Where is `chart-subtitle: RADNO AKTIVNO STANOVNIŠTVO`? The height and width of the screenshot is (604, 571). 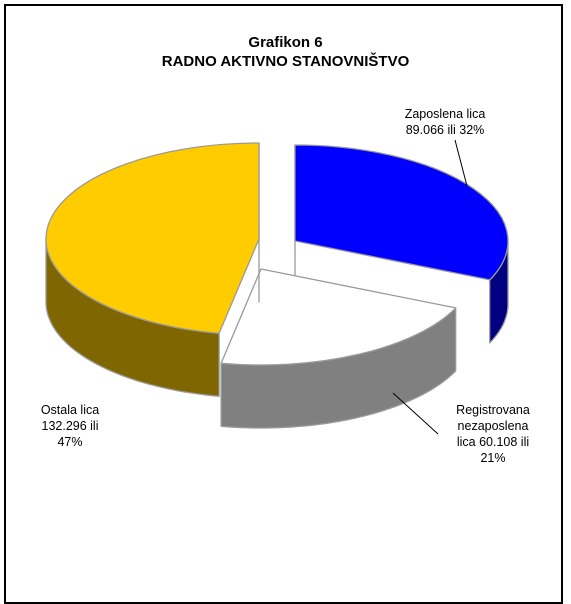 chart-subtitle: RADNO AKTIVNO STANOVNIŠTVO is located at coordinates (285, 61).